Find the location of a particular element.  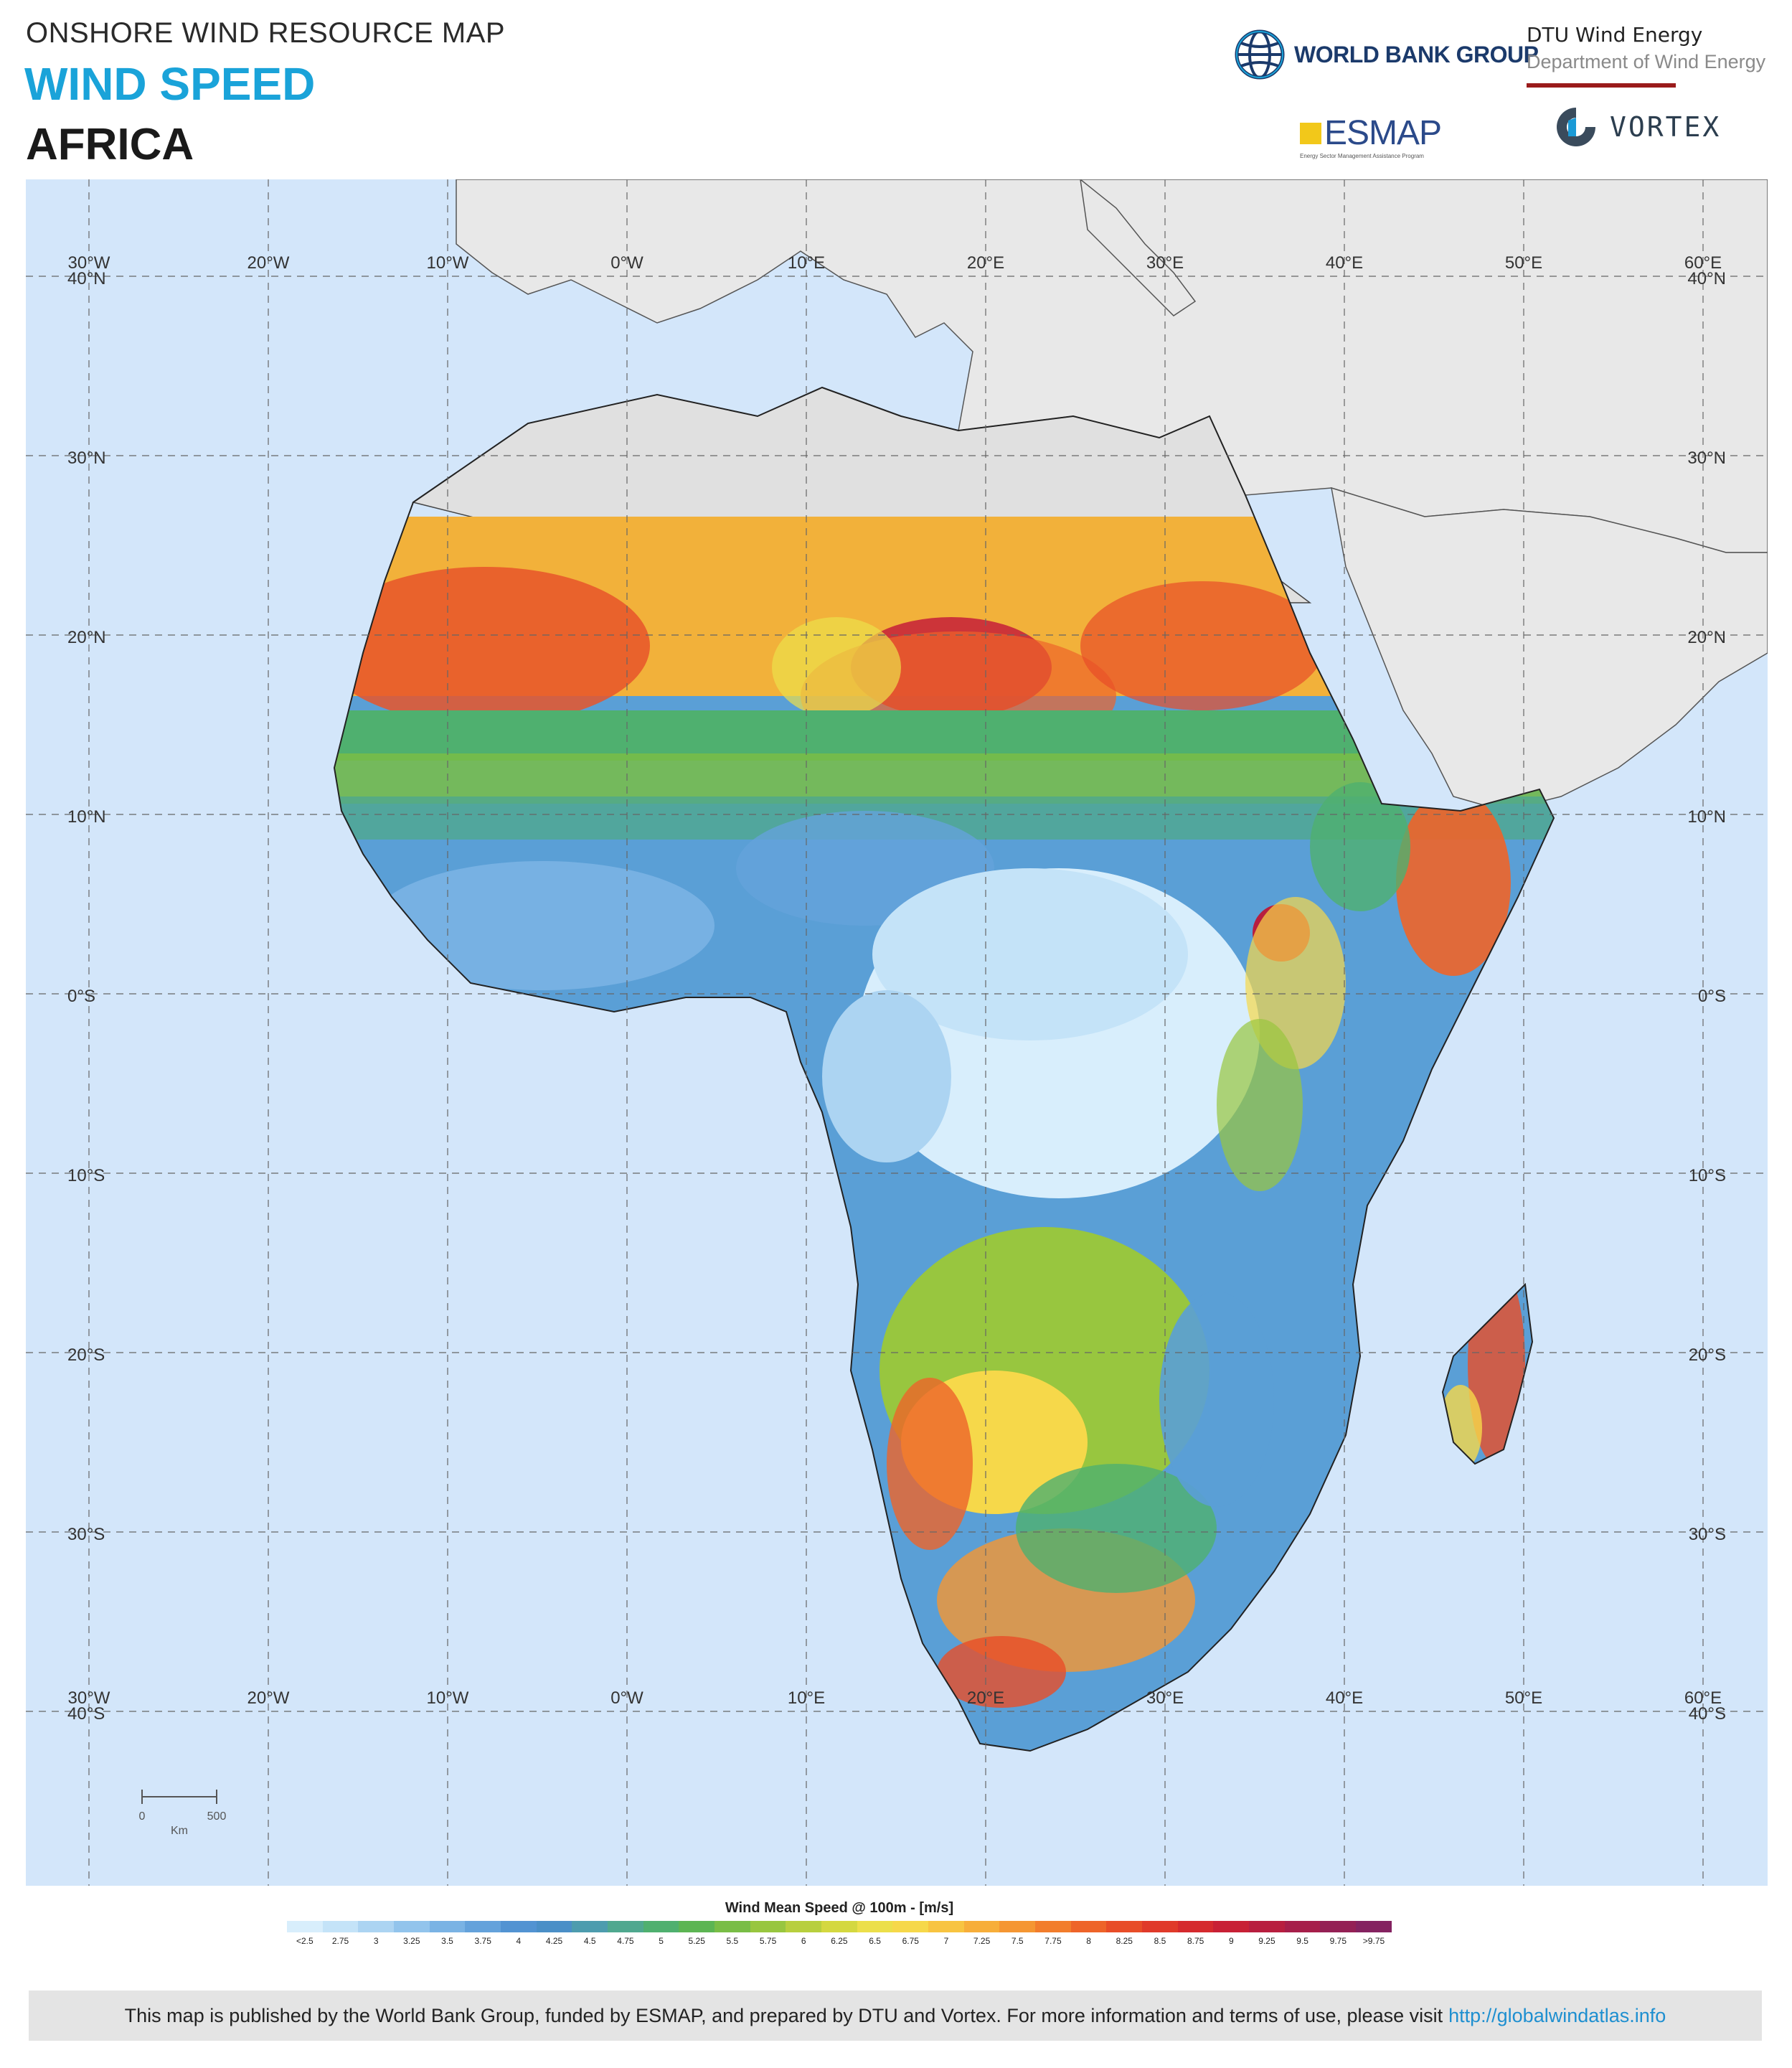

legend-tick-label: 4.5 is located at coordinates (589, 1941).